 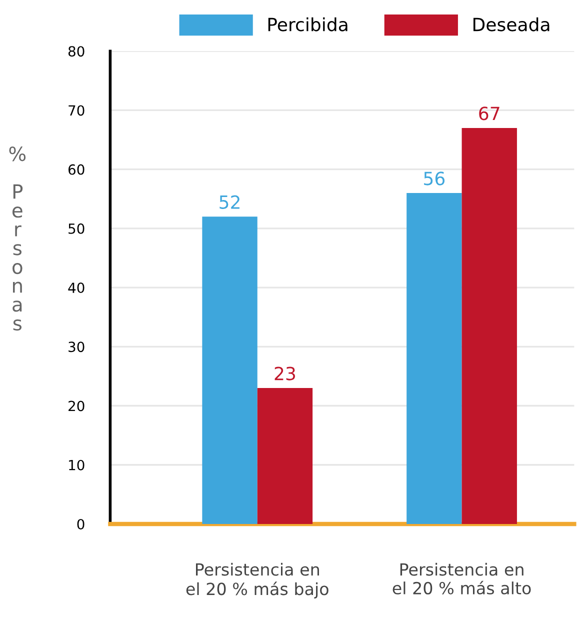 I want to click on y-tick-label: 50, so click(x=76, y=228).